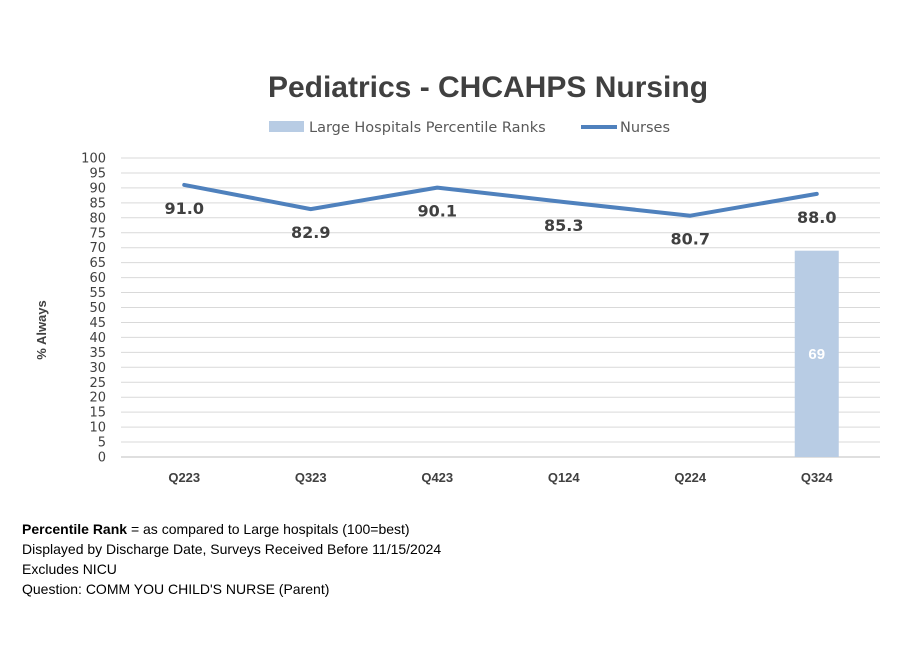 Image resolution: width=911 pixels, height=663 pixels. Describe the element at coordinates (437, 211) in the screenshot. I see `line-value-label: 90.1` at that location.